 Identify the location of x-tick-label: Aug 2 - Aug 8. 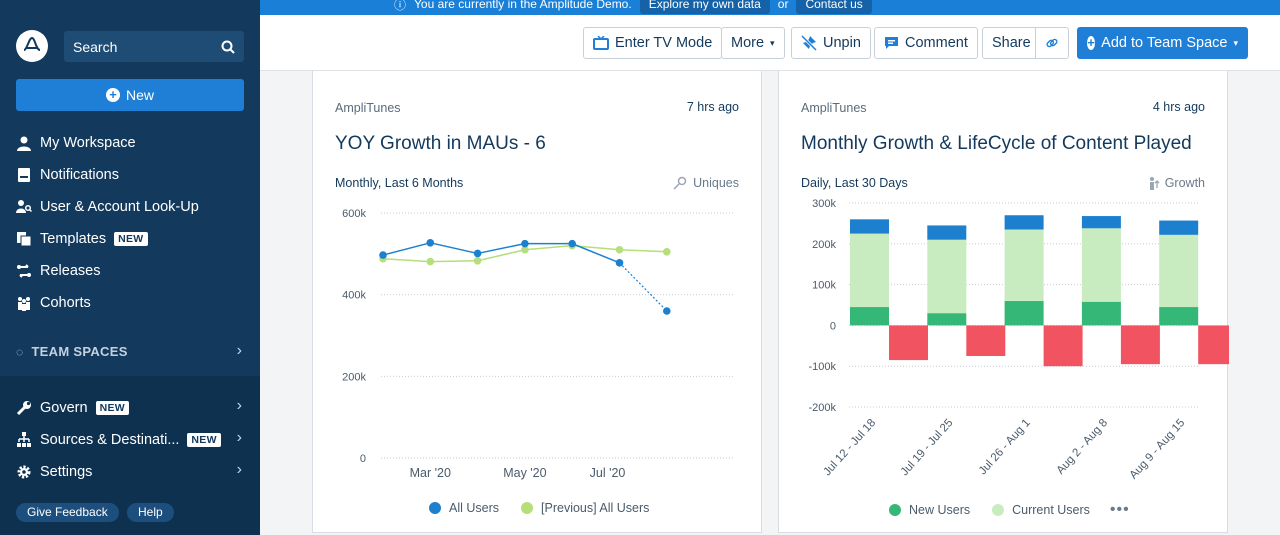
(1083, 447).